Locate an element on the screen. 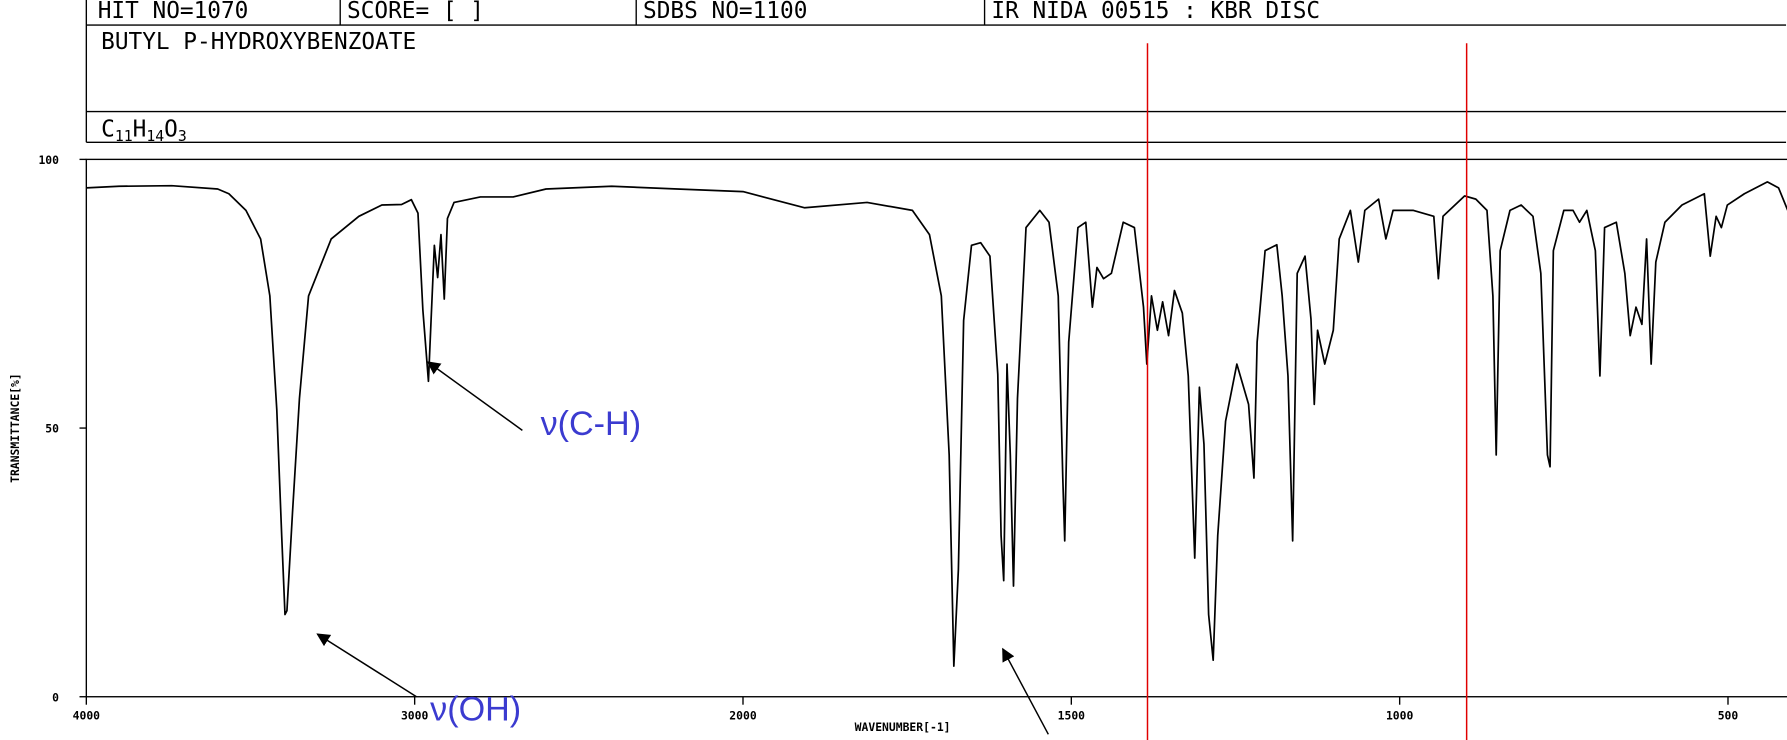 The width and height of the screenshot is (1787, 740). formula: C11H14O3 is located at coordinates (144, 131).